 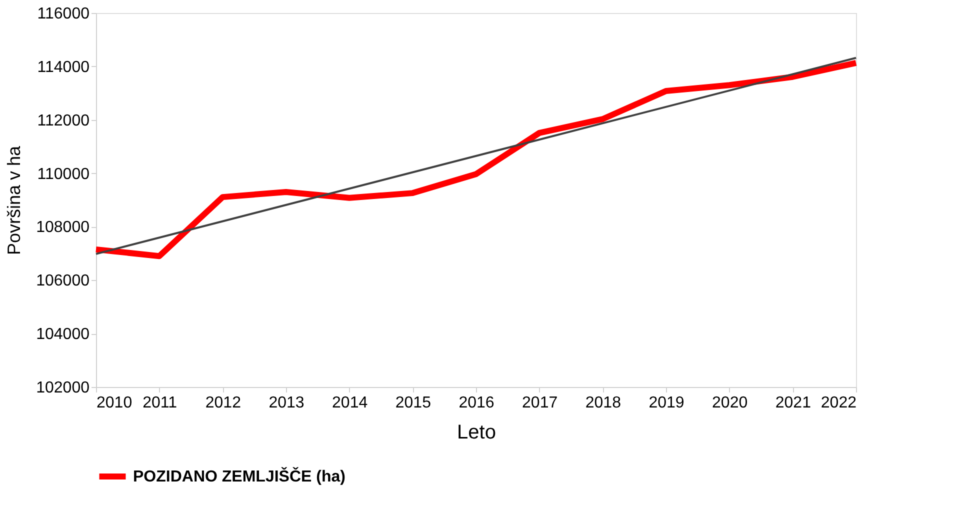 I want to click on x-tick-label: 2019, so click(x=666, y=403).